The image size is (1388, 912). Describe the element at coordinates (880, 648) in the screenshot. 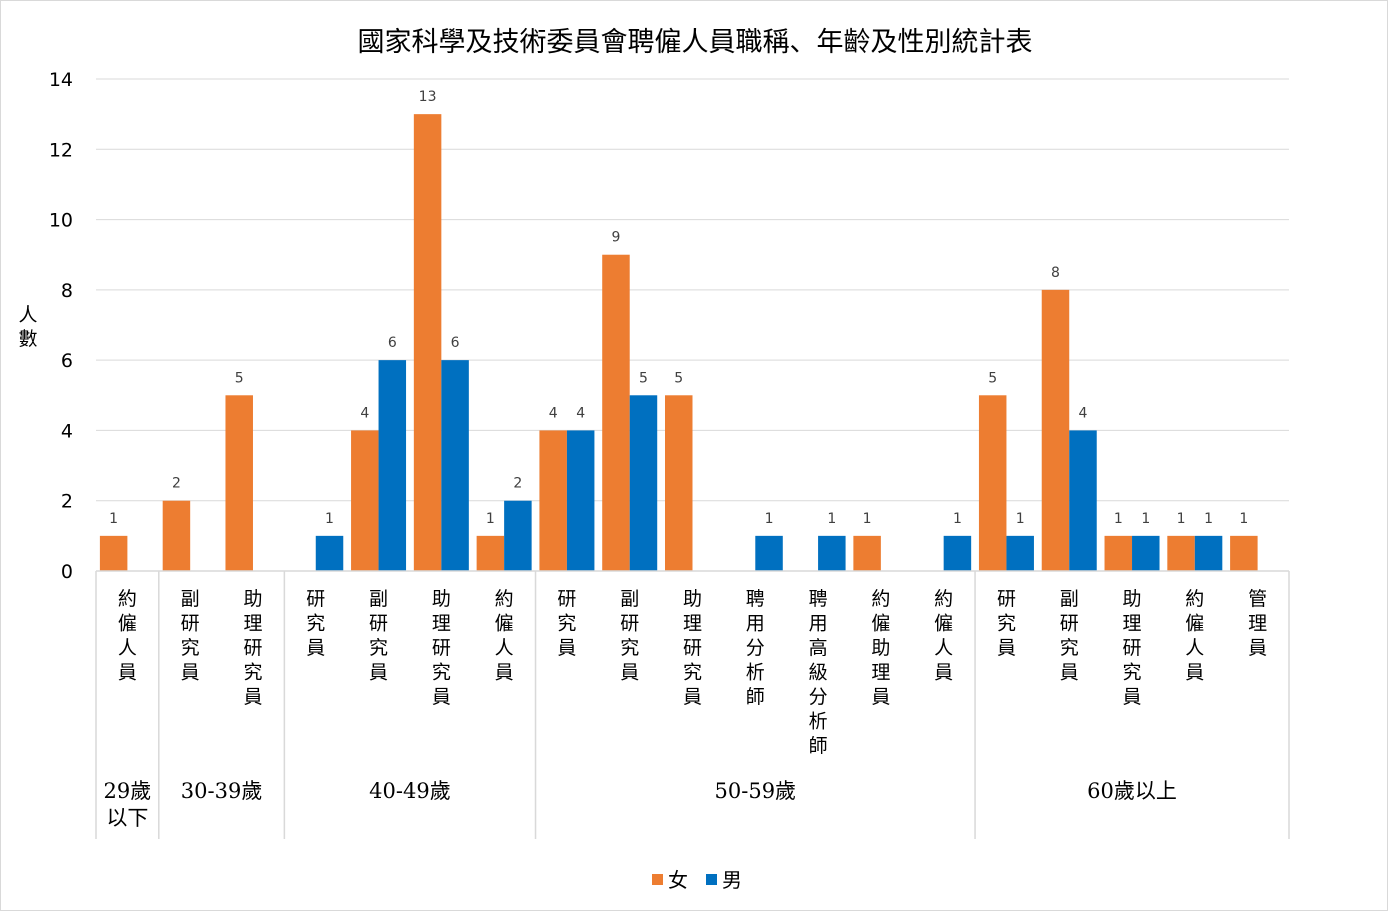

I see `category-label: 約僱助理員` at that location.